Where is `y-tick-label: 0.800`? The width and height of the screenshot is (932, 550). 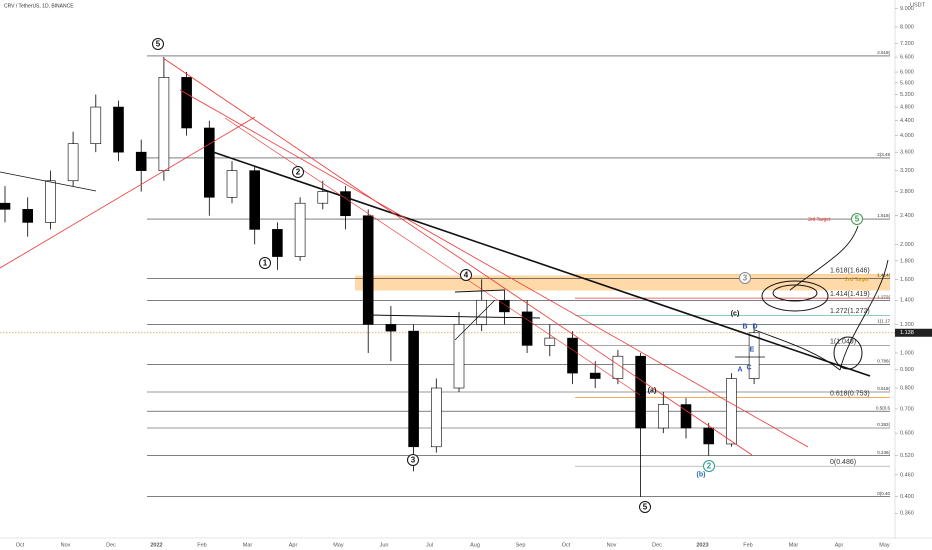 y-tick-label: 0.800 is located at coordinates (907, 388).